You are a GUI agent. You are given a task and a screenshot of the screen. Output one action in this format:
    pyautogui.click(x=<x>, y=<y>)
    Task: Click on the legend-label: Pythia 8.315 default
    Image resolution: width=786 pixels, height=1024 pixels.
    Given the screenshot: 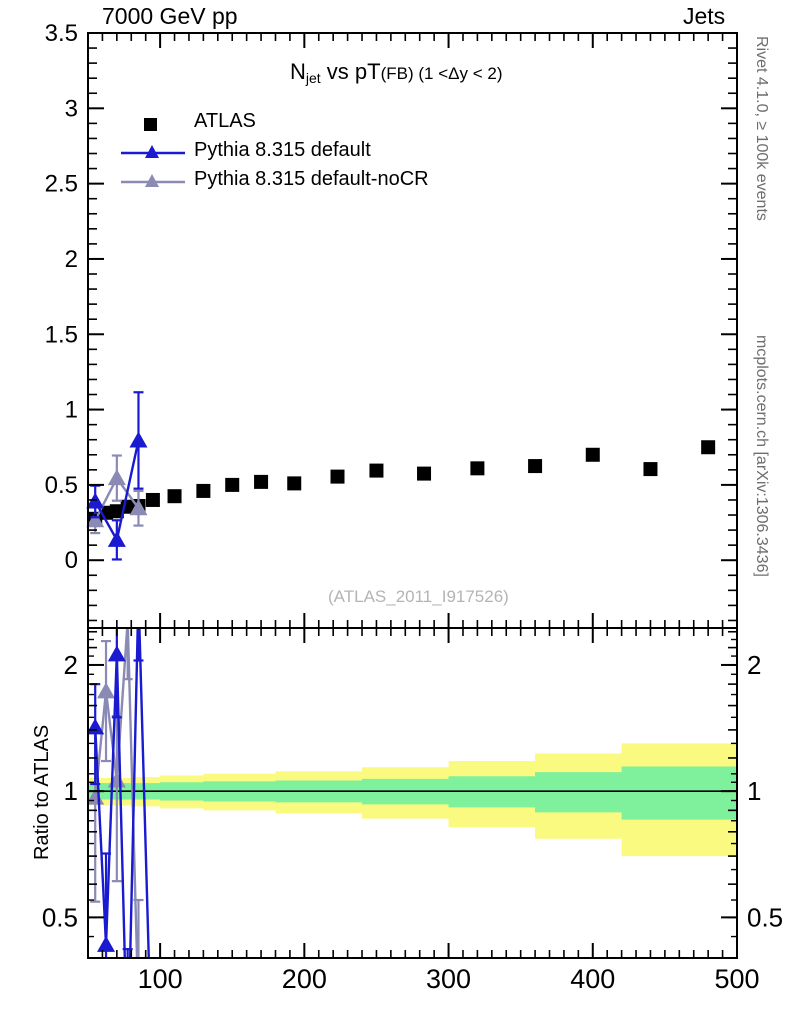 What is the action you would take?
    pyautogui.click(x=282, y=150)
    